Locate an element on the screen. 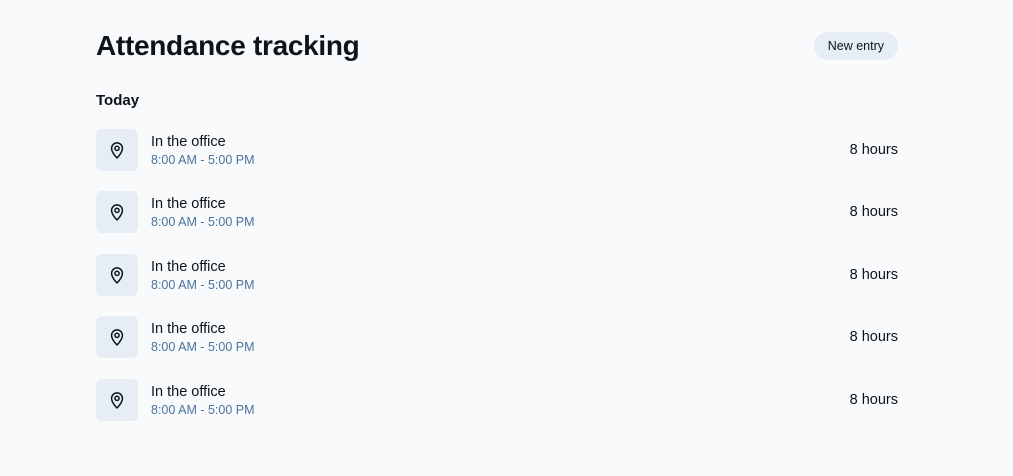 The height and width of the screenshot is (476, 1013). page-title: Attendance tracking is located at coordinates (228, 45).